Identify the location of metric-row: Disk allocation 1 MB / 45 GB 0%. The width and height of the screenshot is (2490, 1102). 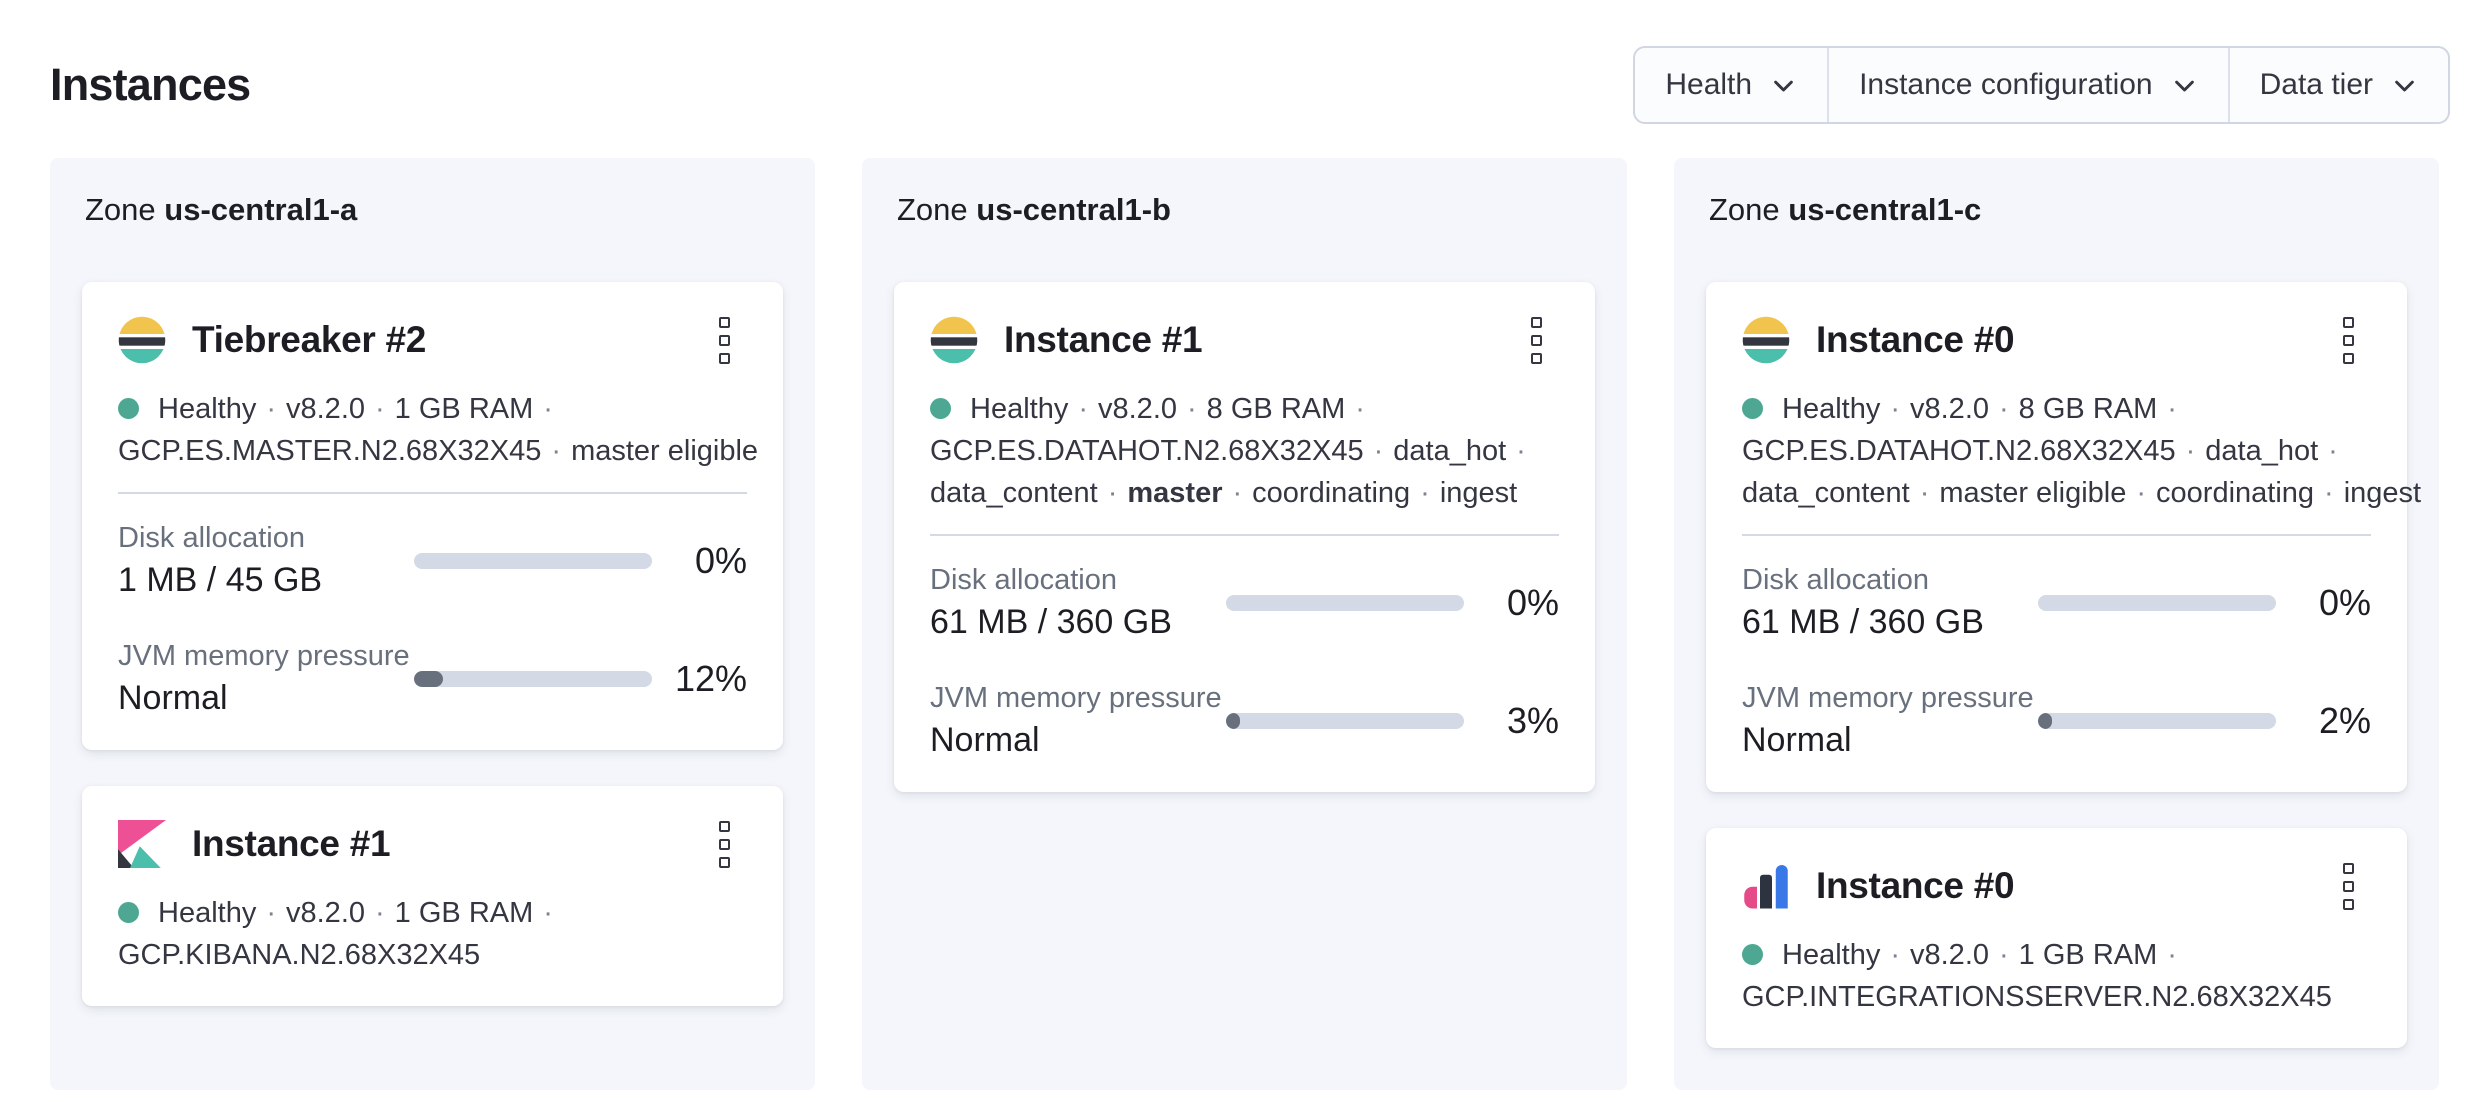
(432, 561).